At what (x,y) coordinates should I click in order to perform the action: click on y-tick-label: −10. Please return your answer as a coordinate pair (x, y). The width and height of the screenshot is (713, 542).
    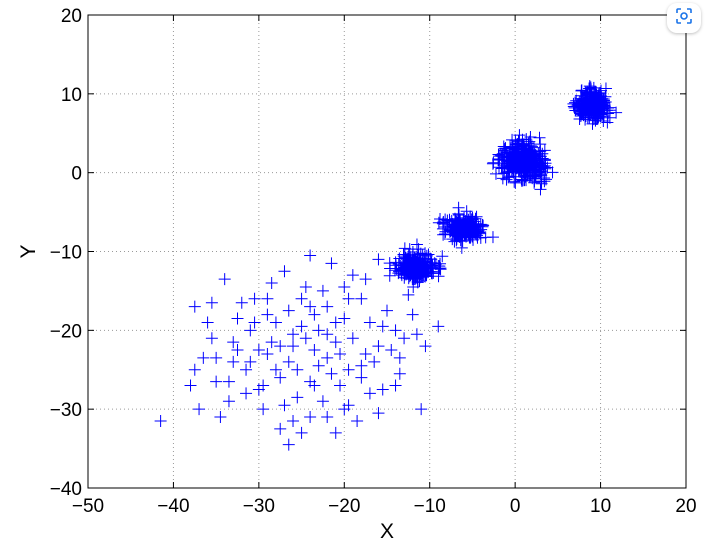
    Looking at the image, I should click on (66, 253).